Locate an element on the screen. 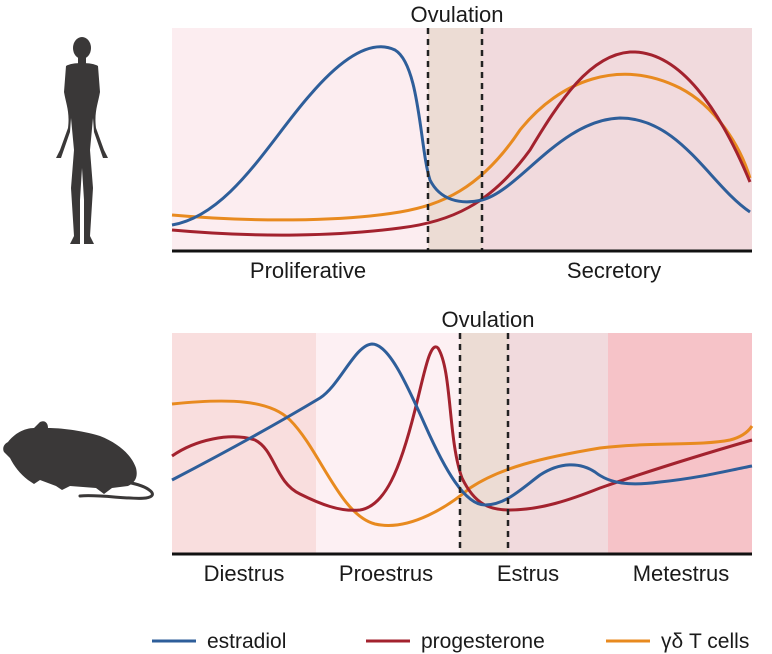 Image resolution: width=772 pixels, height=654 pixels. phase-label-proliferative: Proliferative is located at coordinates (308, 270).